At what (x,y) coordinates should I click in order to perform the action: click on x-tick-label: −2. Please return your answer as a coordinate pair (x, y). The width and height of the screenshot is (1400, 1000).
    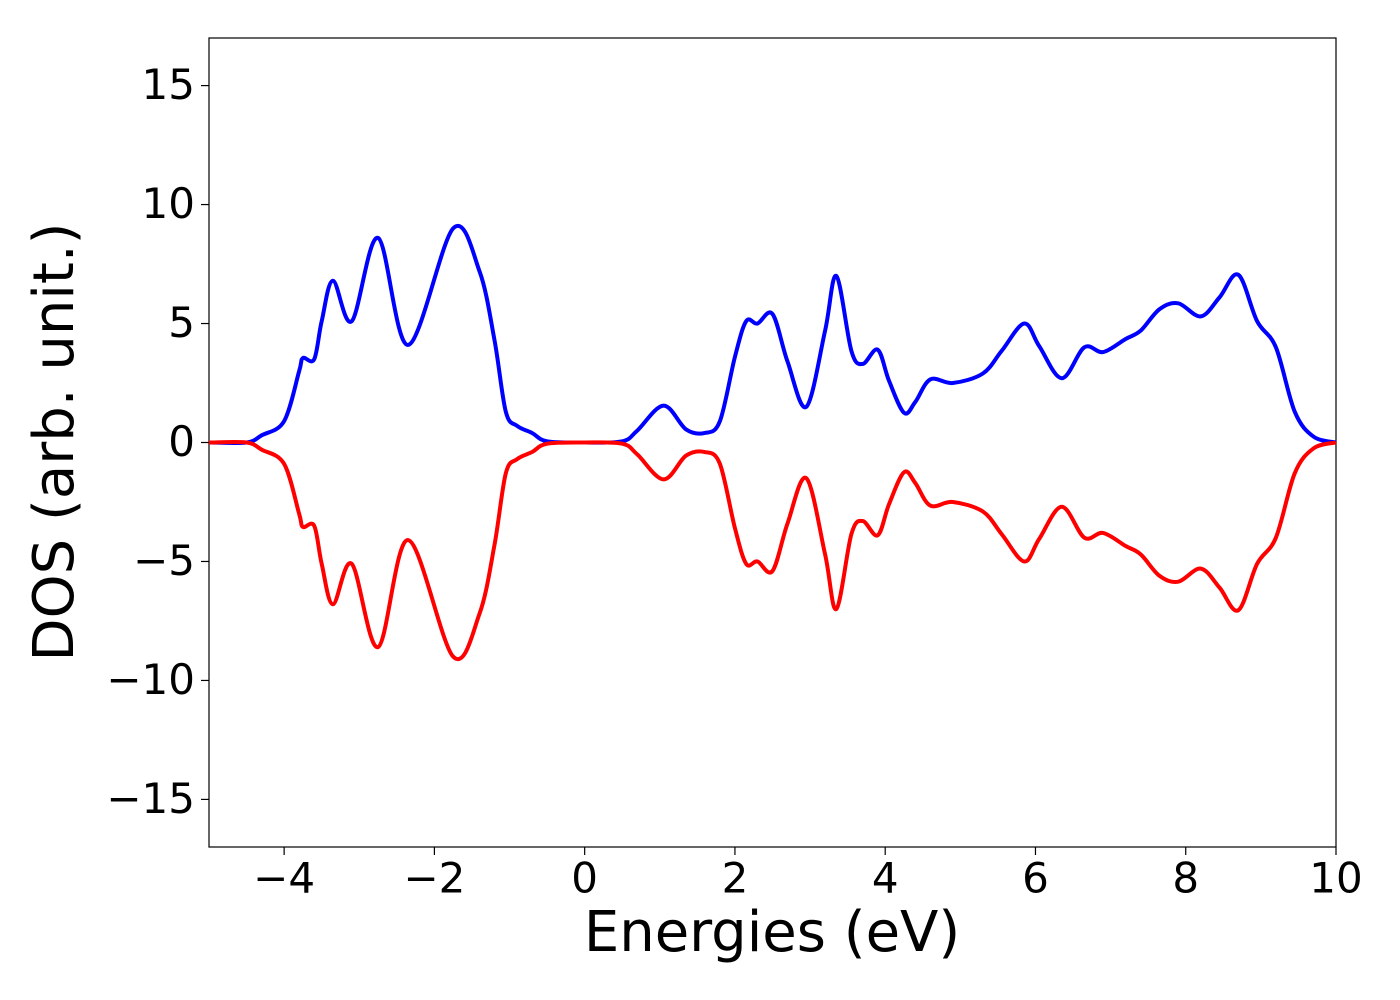
    Looking at the image, I should click on (434, 878).